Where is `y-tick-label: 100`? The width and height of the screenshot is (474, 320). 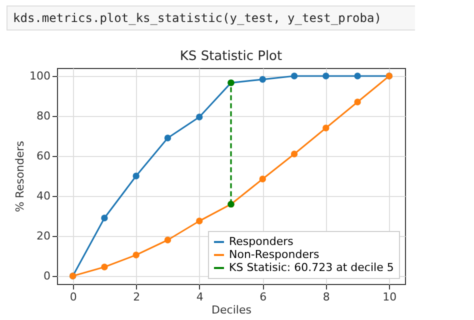 y-tick-label: 100 is located at coordinates (40, 76).